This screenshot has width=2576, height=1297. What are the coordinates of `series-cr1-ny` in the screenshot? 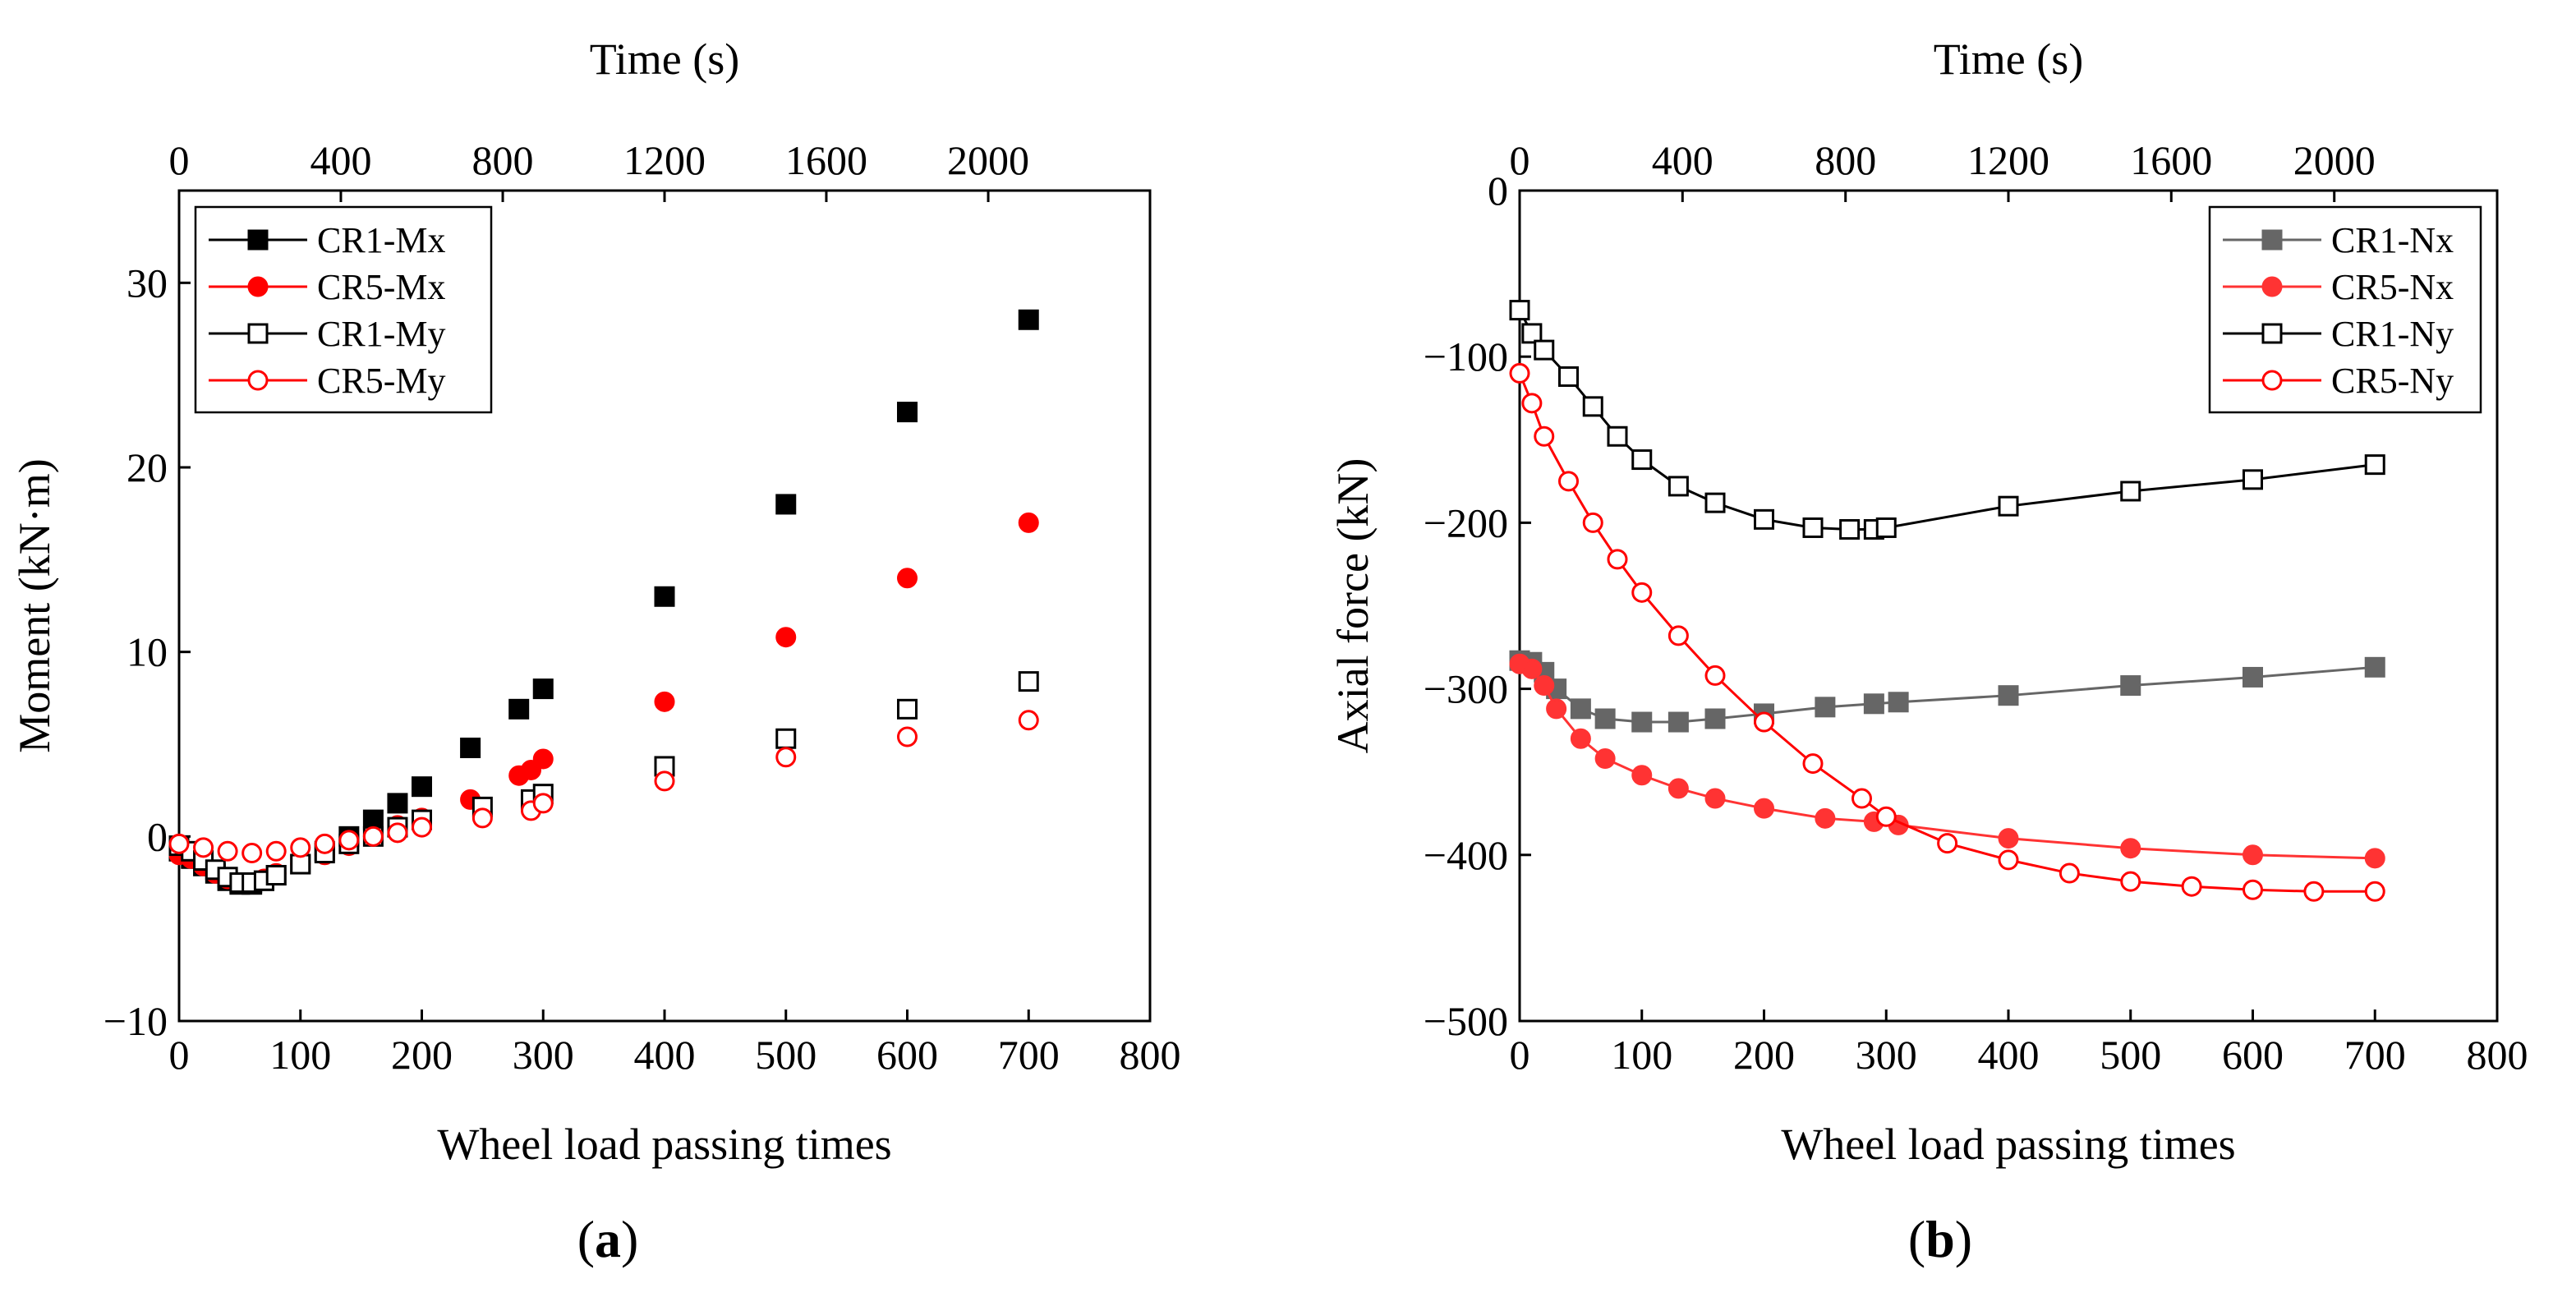 It's located at (1947, 420).